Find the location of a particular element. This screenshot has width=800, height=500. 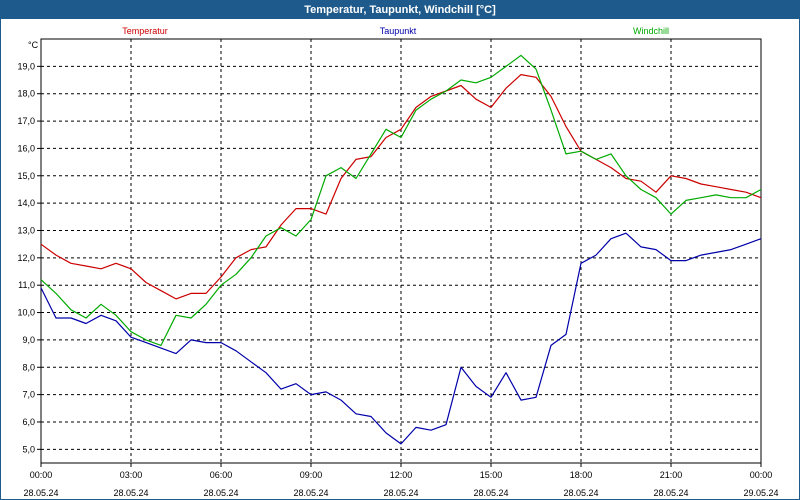

y-tick-label: 11,0 is located at coordinates (26, 285).